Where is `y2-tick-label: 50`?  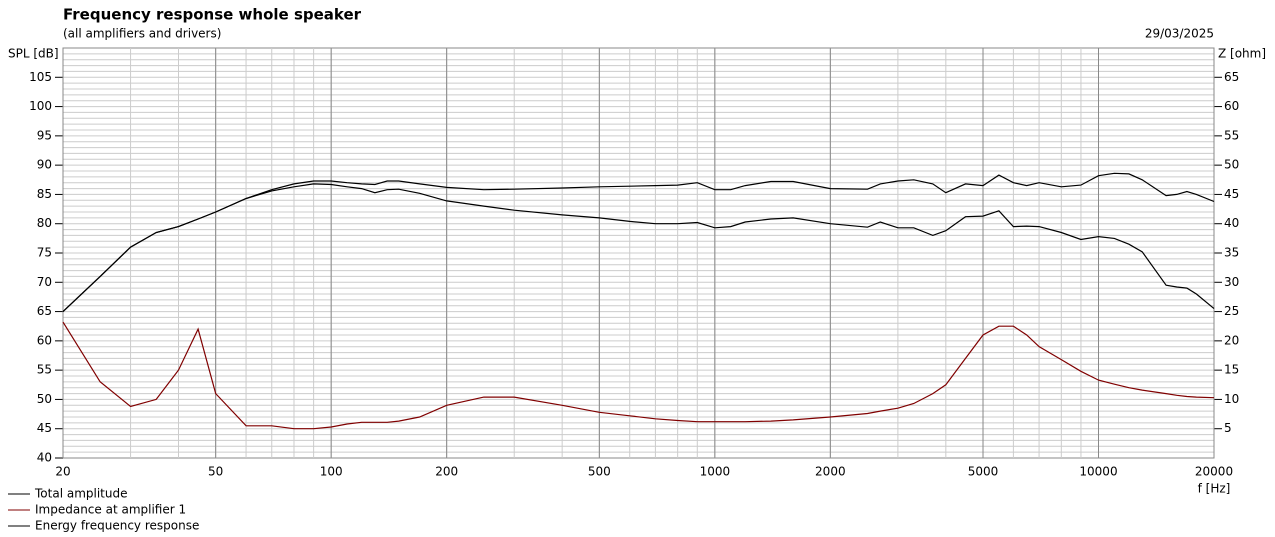
y2-tick-label: 50 is located at coordinates (1231, 165).